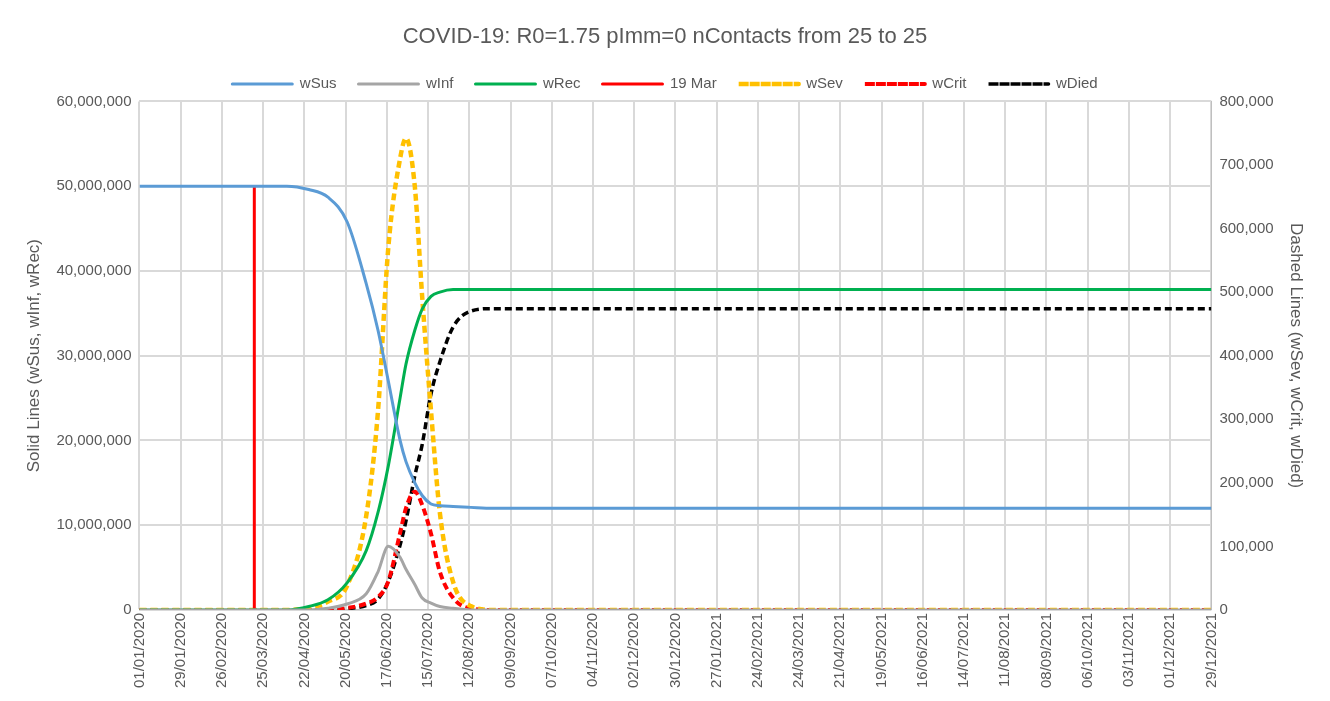 This screenshot has height=701, width=1330. I want to click on y-tick-label: 60,000,000, so click(94, 100).